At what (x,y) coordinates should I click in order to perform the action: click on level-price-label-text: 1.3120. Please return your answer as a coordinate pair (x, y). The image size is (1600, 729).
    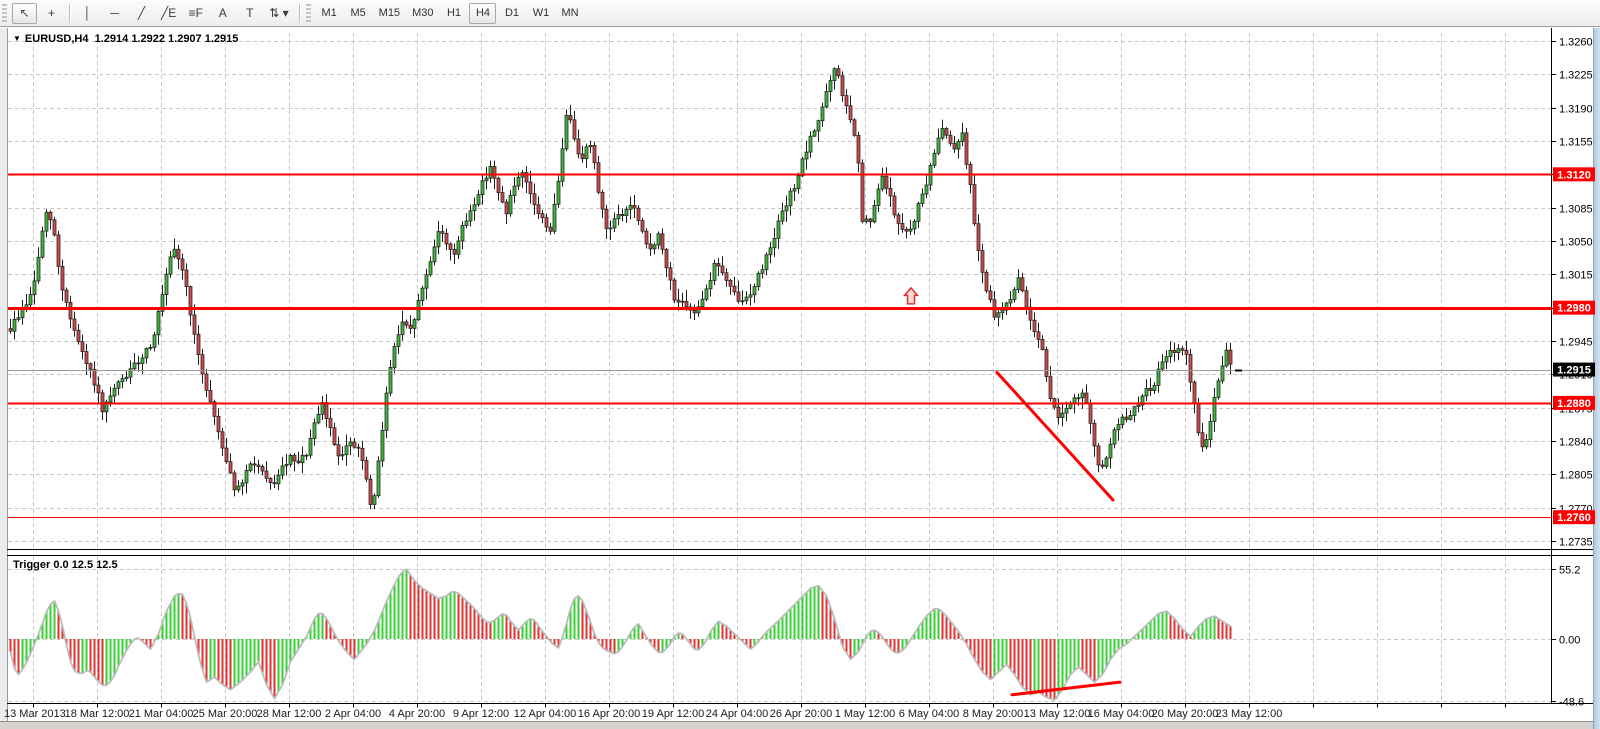
    Looking at the image, I should click on (1574, 175).